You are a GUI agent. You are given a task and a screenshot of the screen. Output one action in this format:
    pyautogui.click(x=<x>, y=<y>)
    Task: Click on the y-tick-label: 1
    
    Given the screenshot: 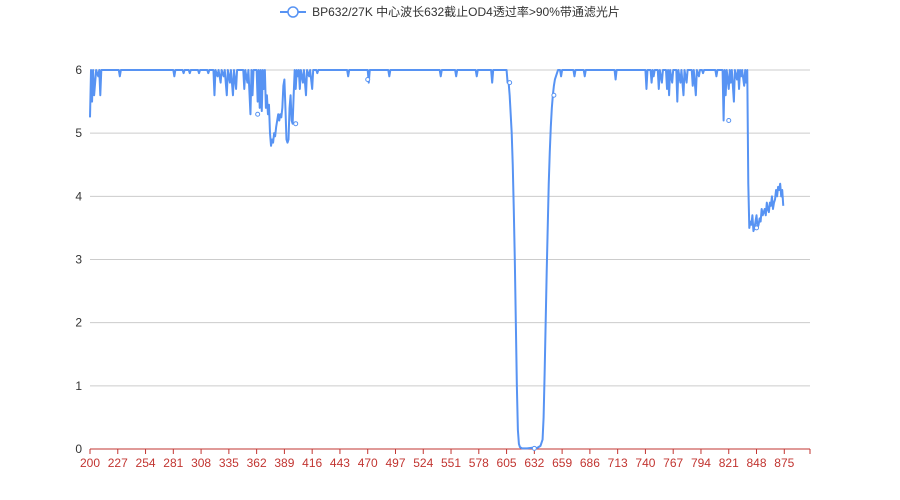 What is the action you would take?
    pyautogui.click(x=78, y=386)
    